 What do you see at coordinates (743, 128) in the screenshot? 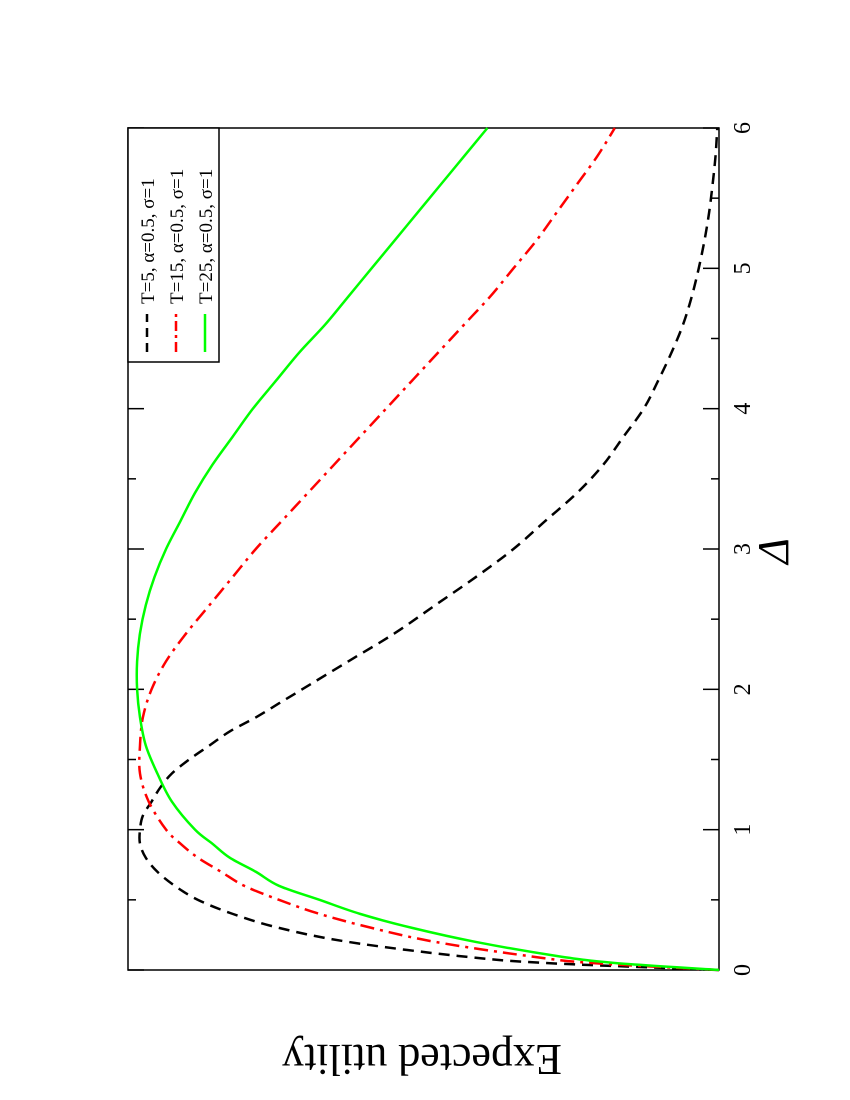
I see `x-tick-label: 6` at bounding box center [743, 128].